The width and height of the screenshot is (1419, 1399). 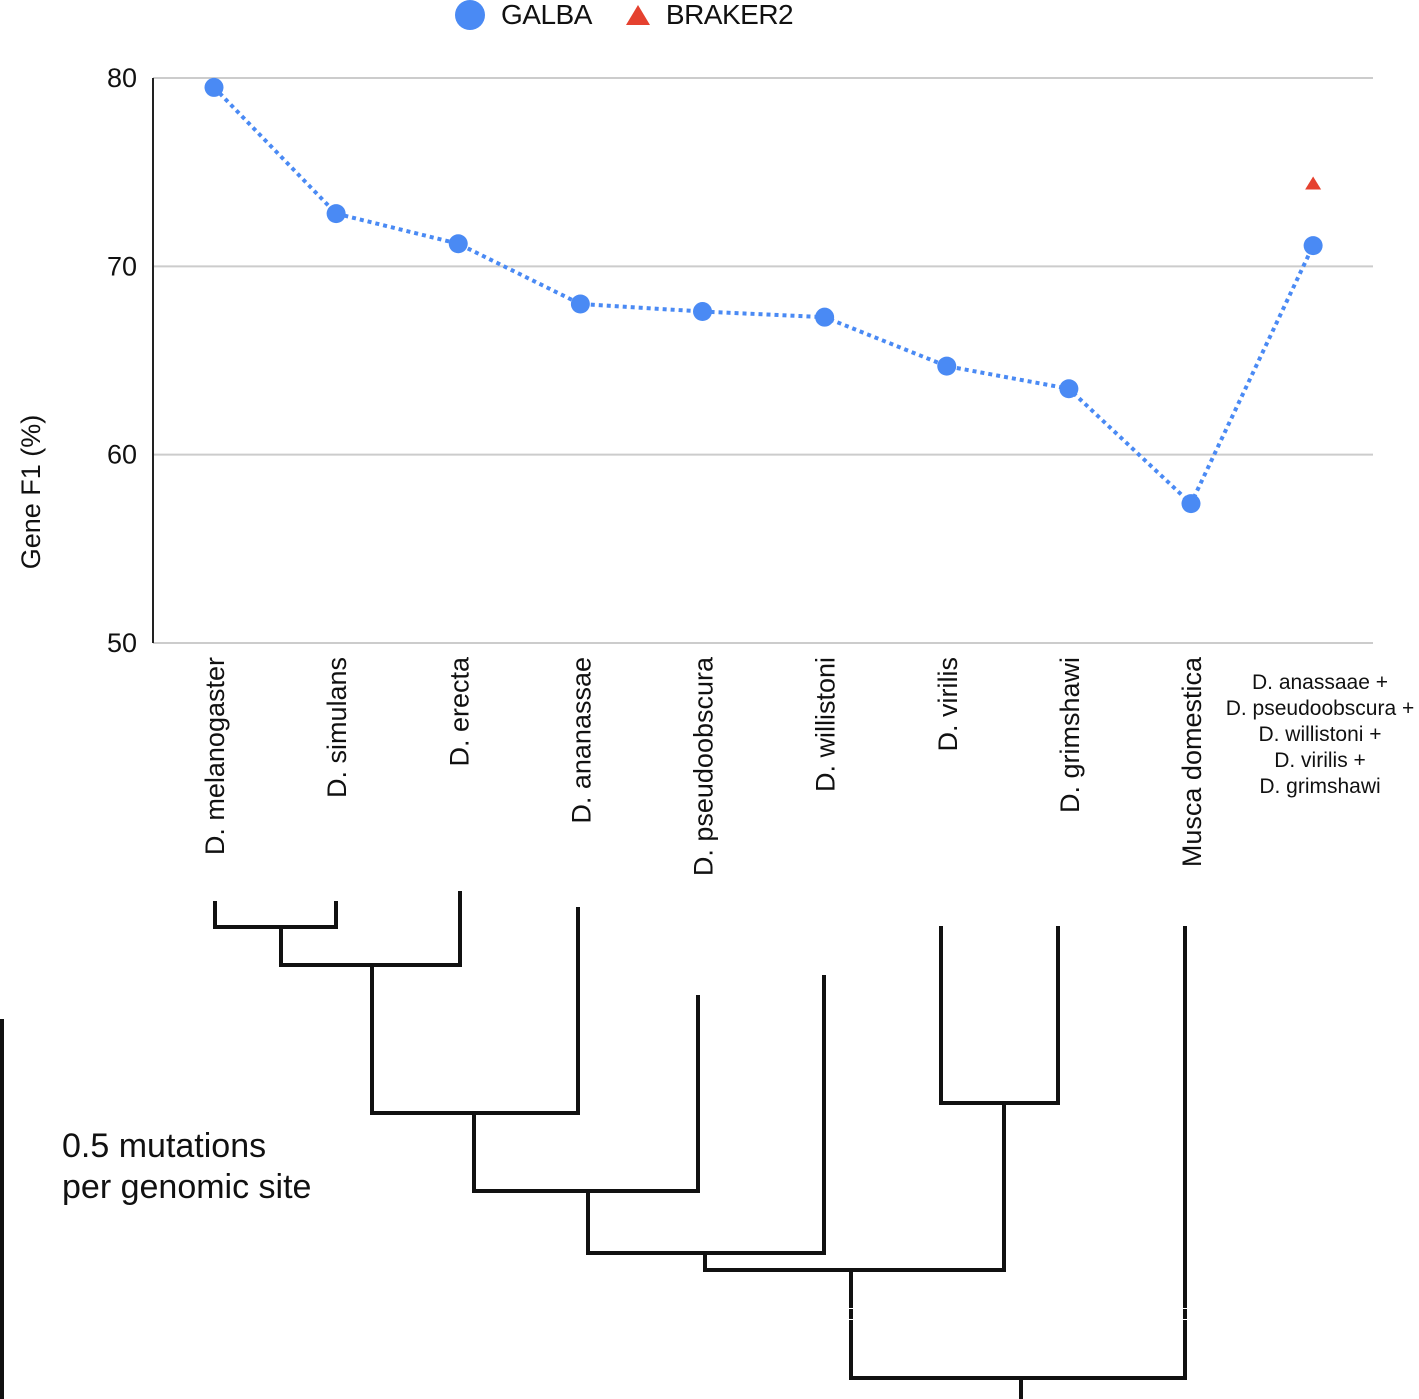 I want to click on y-tick-labels: 50 60 70 80, so click(x=122, y=360).